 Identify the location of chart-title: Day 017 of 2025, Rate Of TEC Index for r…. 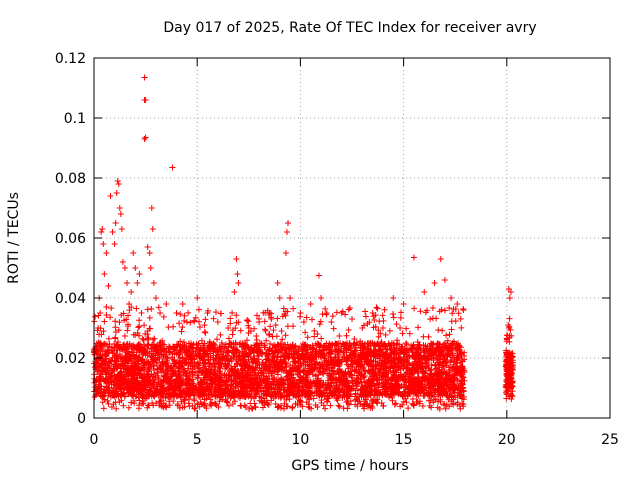
(349, 28).